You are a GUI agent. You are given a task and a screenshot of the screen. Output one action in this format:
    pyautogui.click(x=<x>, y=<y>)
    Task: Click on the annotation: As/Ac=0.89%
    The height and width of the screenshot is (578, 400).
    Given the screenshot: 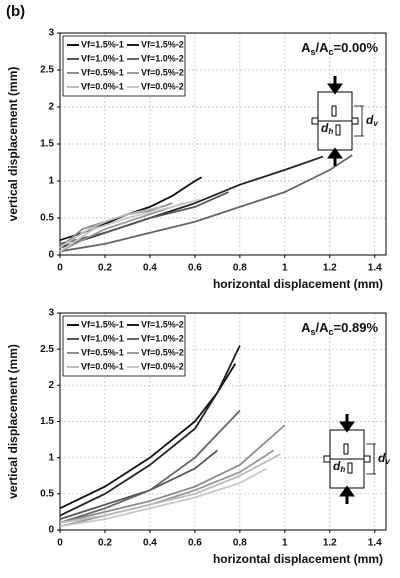 What is the action you would take?
    pyautogui.click(x=339, y=328)
    